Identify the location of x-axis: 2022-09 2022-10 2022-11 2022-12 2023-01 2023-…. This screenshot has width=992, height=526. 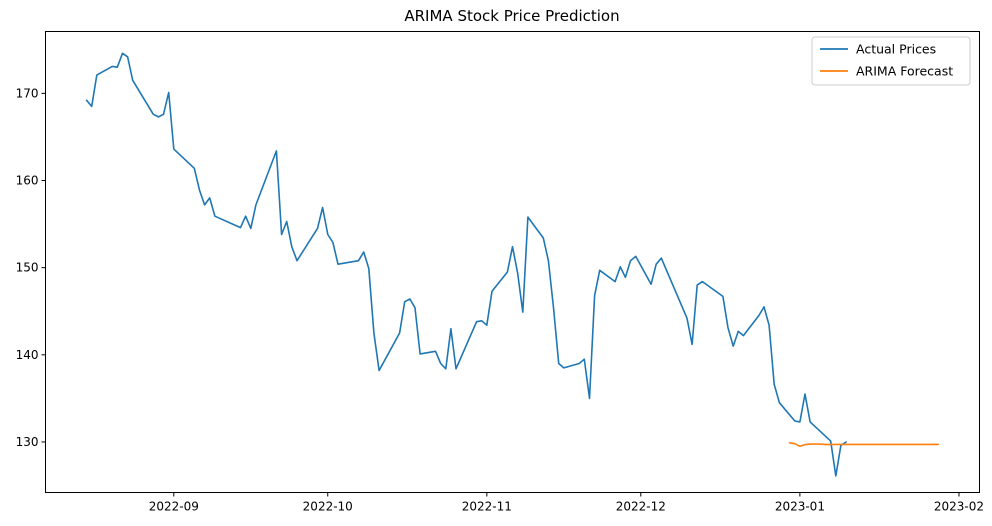
(566, 503).